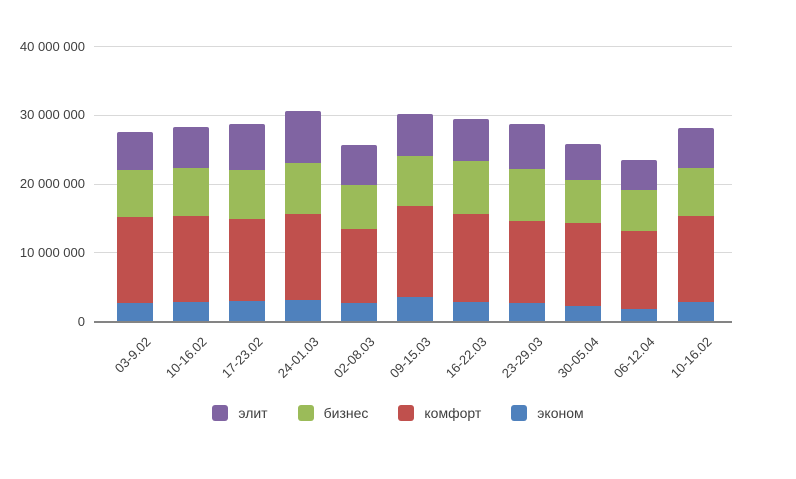 The image size is (796, 479). What do you see at coordinates (52, 115) in the screenshot?
I see `y-axis-tick-label: 30 000 000` at bounding box center [52, 115].